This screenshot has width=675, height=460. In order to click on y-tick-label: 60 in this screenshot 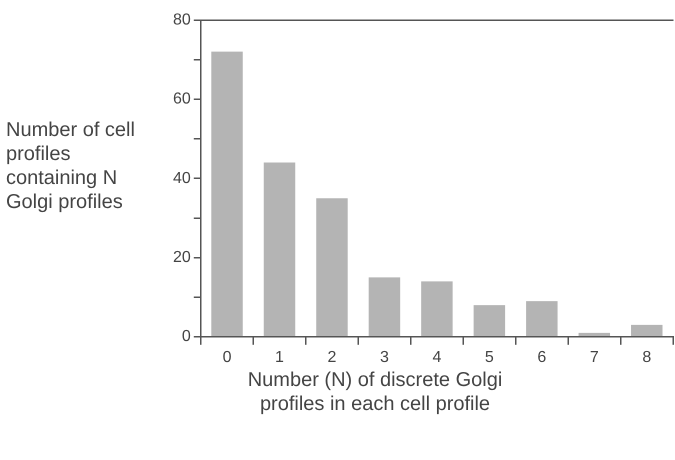, I will do `click(182, 99)`.